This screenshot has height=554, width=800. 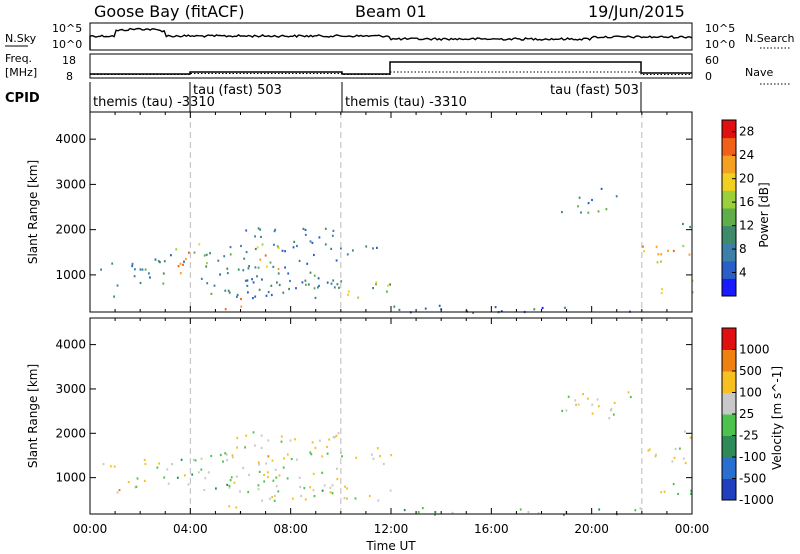 What do you see at coordinates (743, 273) in the screenshot?
I see `colorbar-tick-label: 4` at bounding box center [743, 273].